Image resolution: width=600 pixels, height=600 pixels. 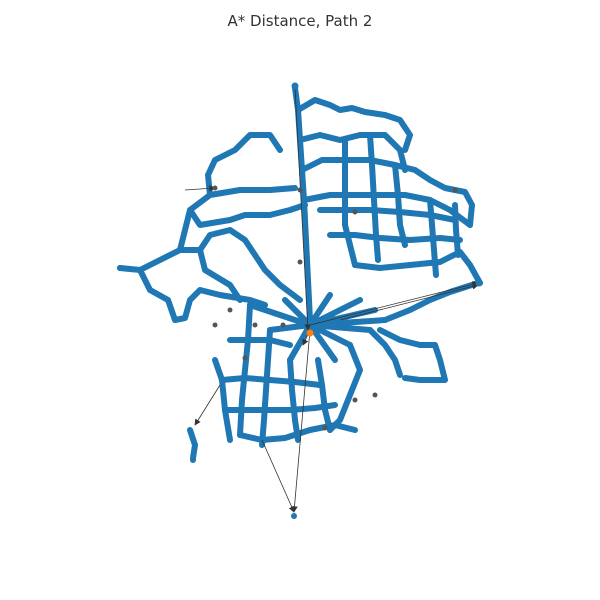 I want to click on arrow-edge-southwest, so click(x=207, y=405).